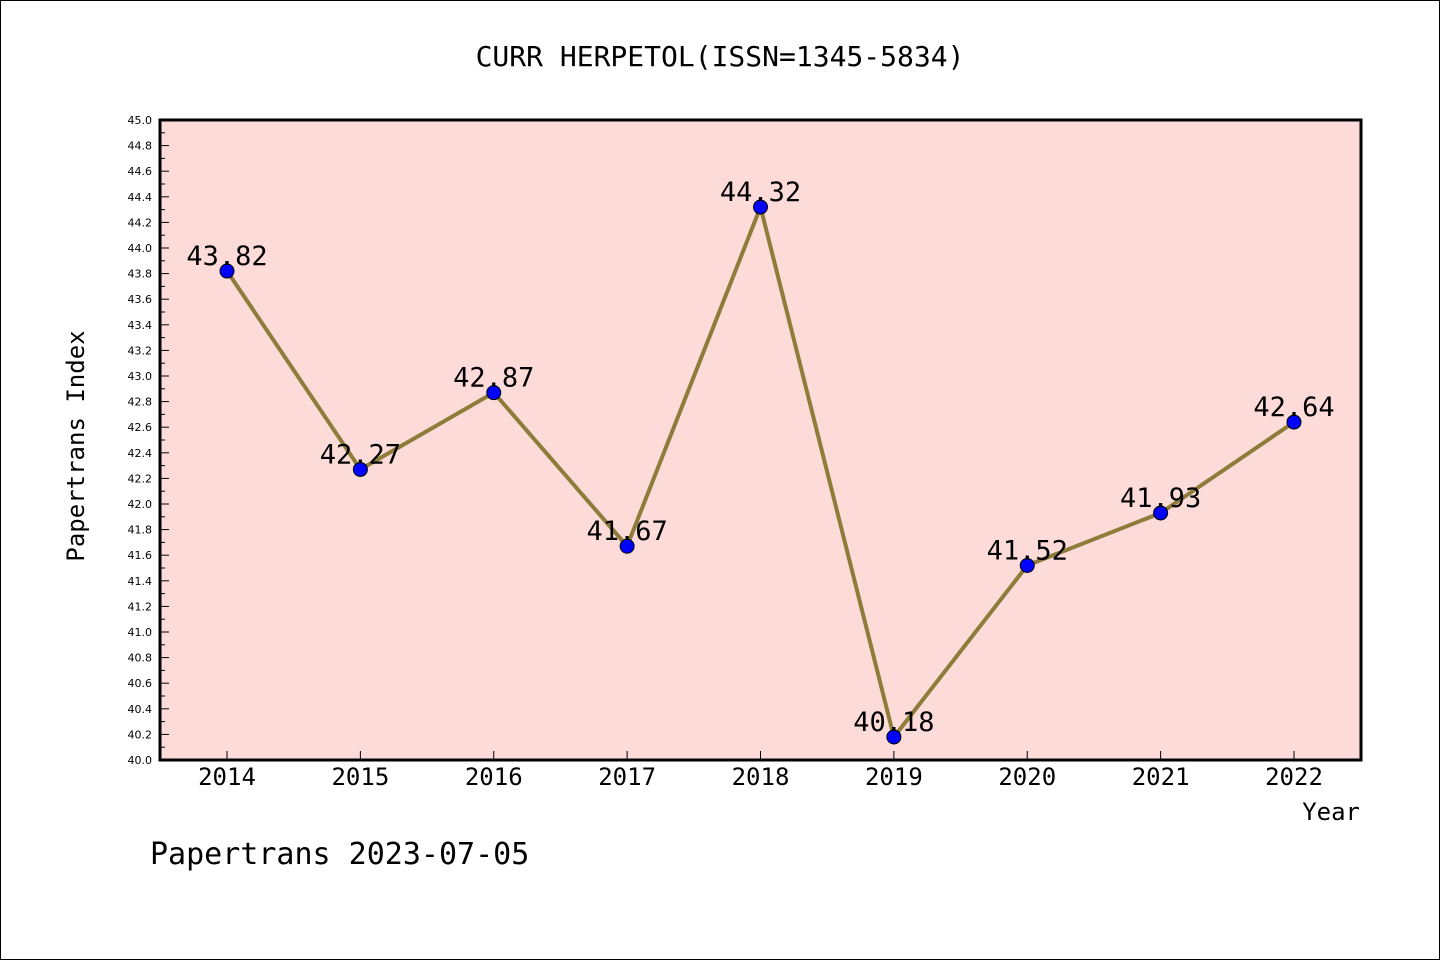  Describe the element at coordinates (140, 299) in the screenshot. I see `y-tick-label: 43.6` at that location.